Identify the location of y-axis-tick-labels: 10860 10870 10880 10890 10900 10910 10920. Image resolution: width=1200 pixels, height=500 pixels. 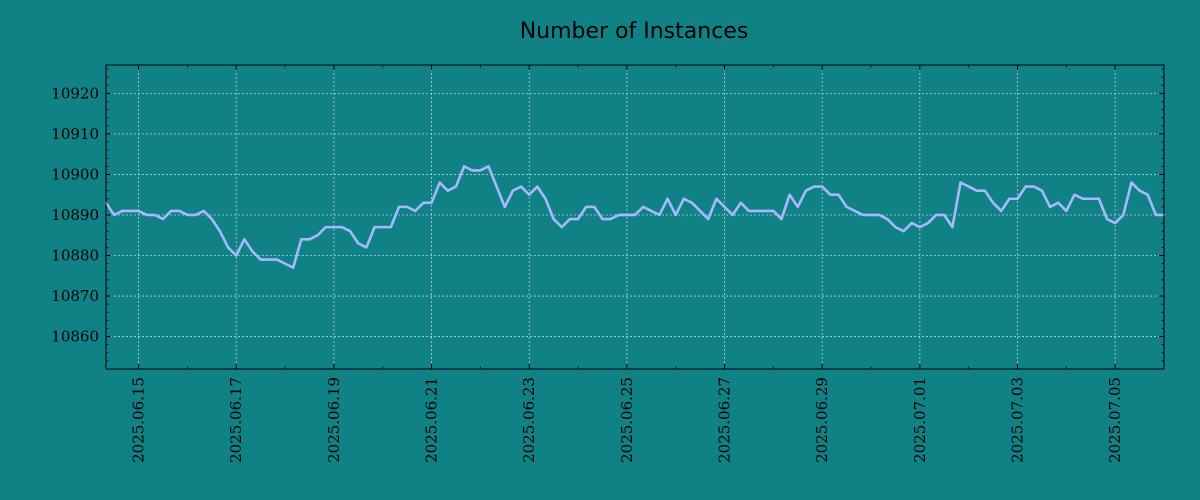
(75, 214).